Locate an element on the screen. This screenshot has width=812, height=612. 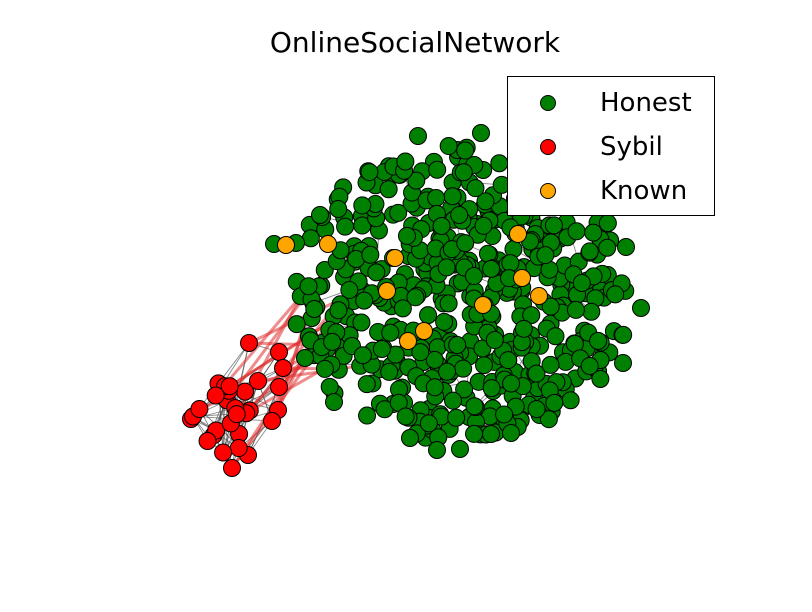
legend-marker-sybil is located at coordinates (548, 147).